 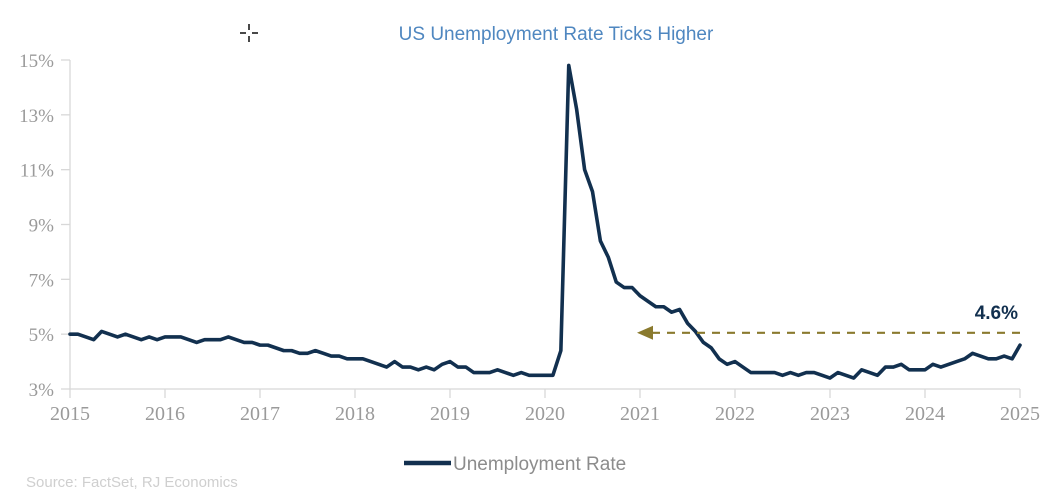 I want to click on y-axis-tick-label: 3%, so click(x=42, y=390).